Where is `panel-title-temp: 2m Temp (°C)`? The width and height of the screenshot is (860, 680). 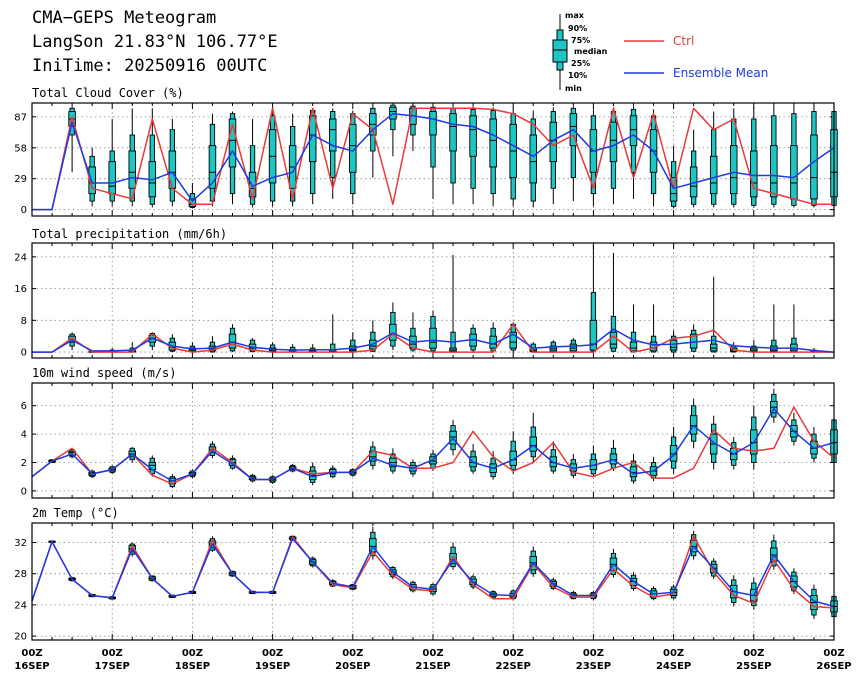 panel-title-temp: 2m Temp (°C) is located at coordinates (75, 513).